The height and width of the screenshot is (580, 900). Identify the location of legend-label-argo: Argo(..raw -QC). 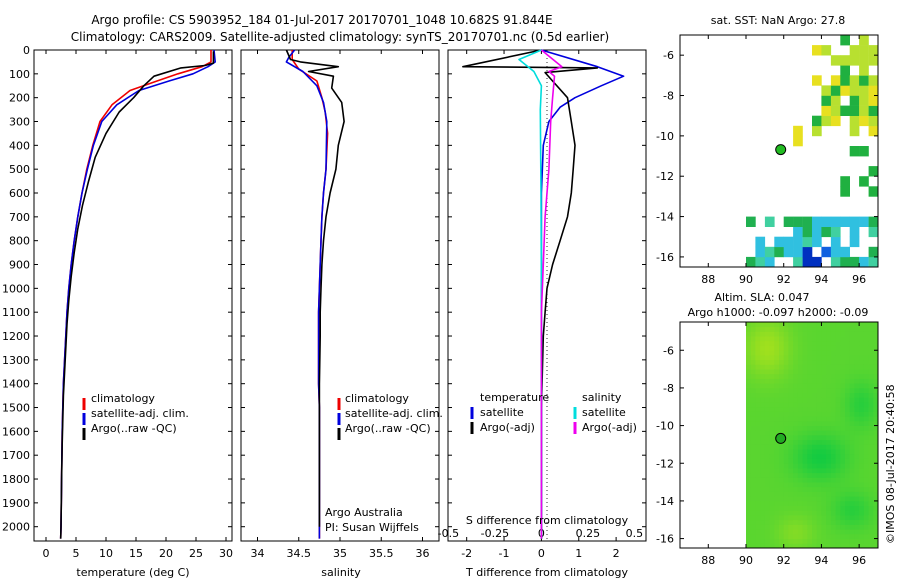
(134, 428).